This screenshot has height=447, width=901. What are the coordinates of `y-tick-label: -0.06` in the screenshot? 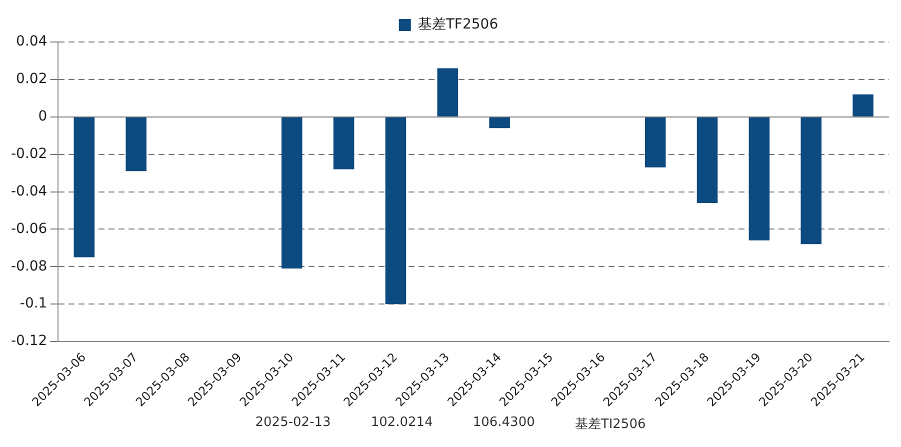 It's located at (29, 228).